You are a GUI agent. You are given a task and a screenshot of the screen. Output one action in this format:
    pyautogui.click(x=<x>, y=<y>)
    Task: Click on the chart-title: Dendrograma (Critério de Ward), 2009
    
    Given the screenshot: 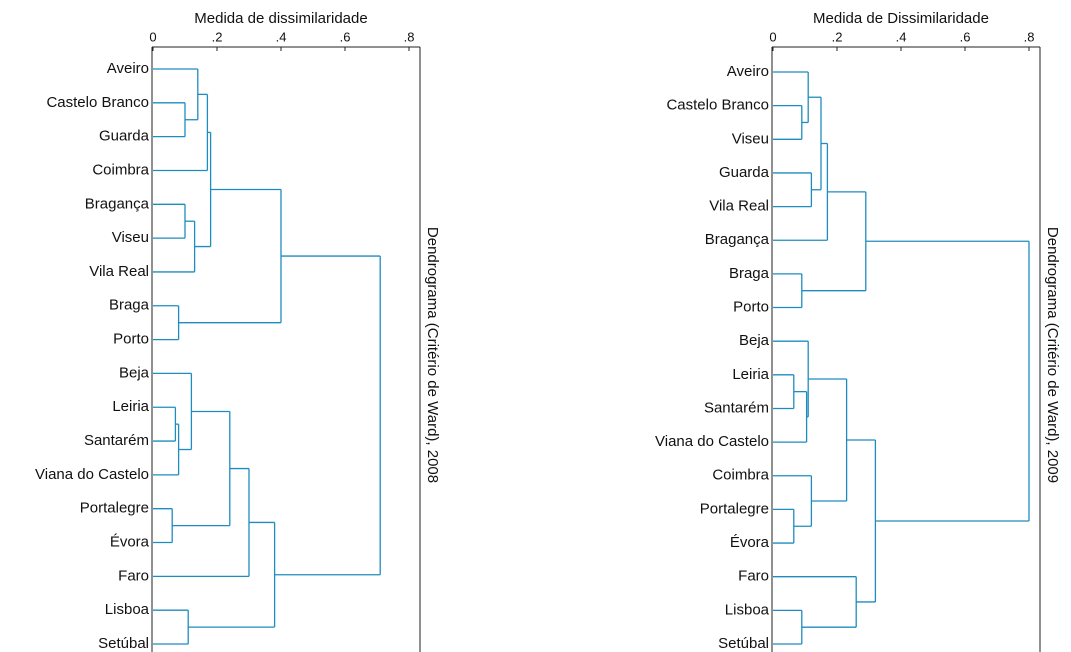 What is the action you would take?
    pyautogui.click(x=1052, y=355)
    